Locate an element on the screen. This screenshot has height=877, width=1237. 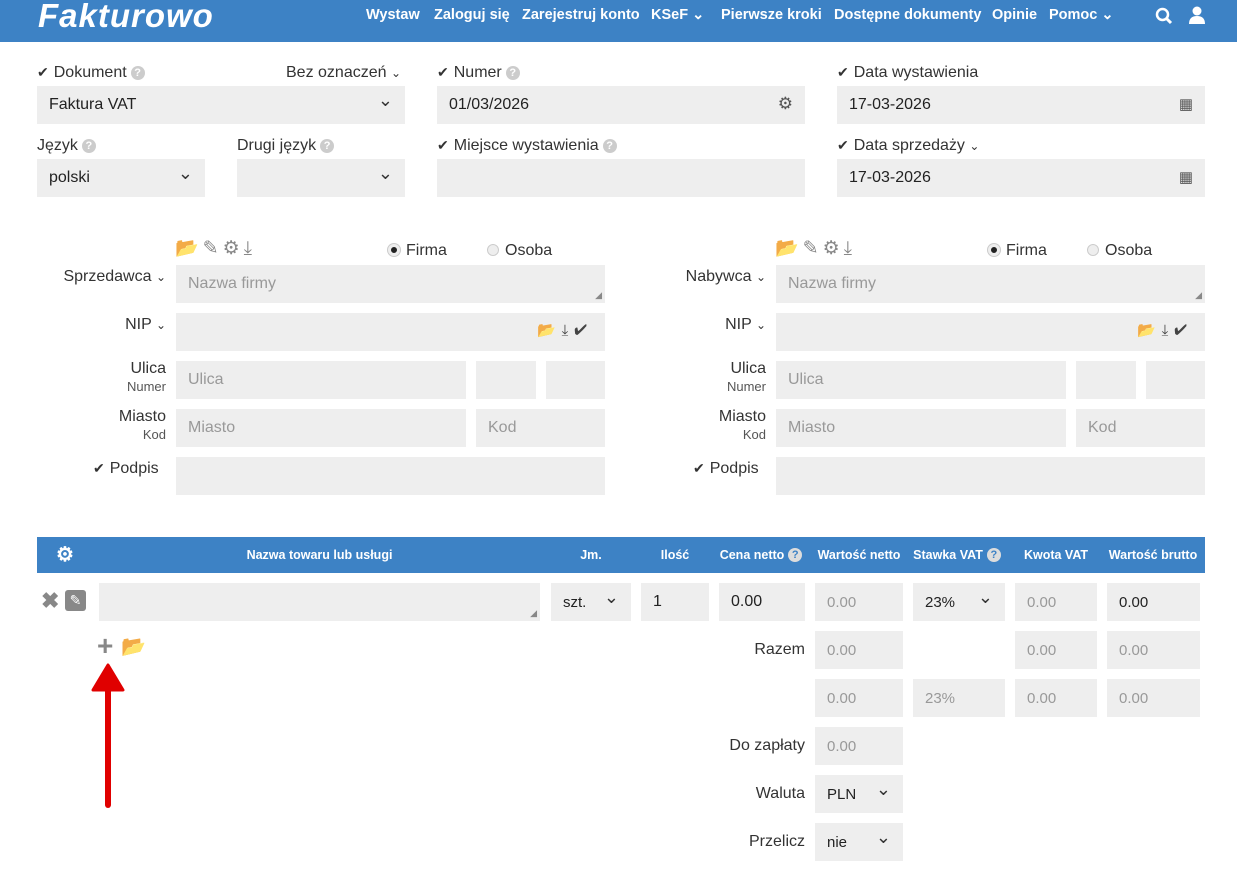
buyer-podpis-input is located at coordinates (990, 476).